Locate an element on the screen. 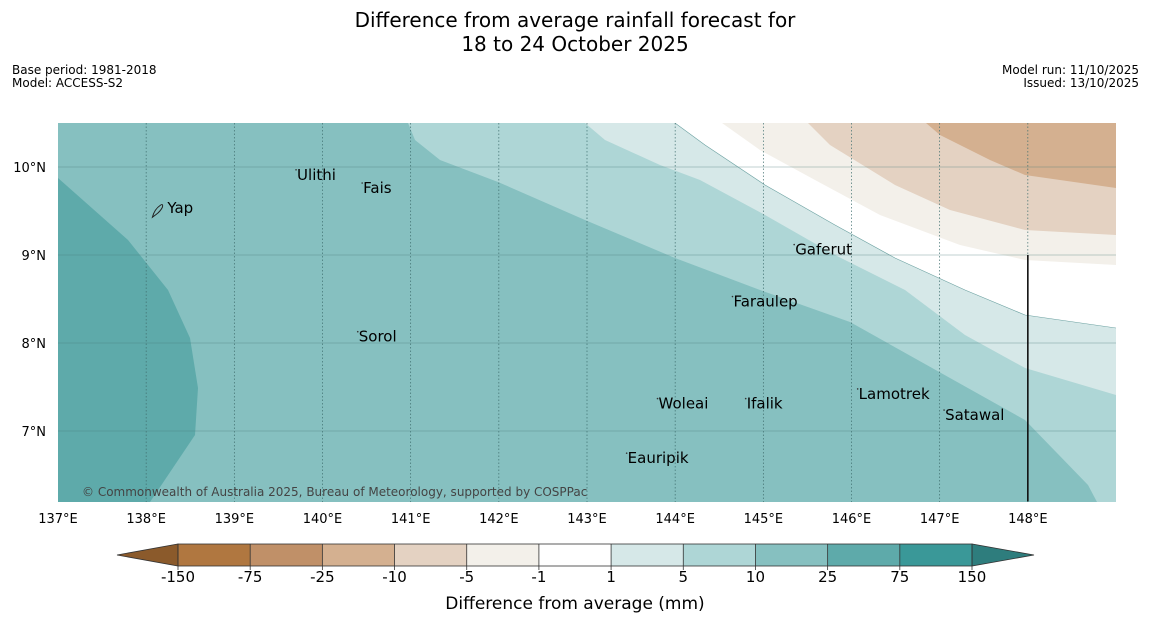  place-fais: Fais is located at coordinates (376, 188).